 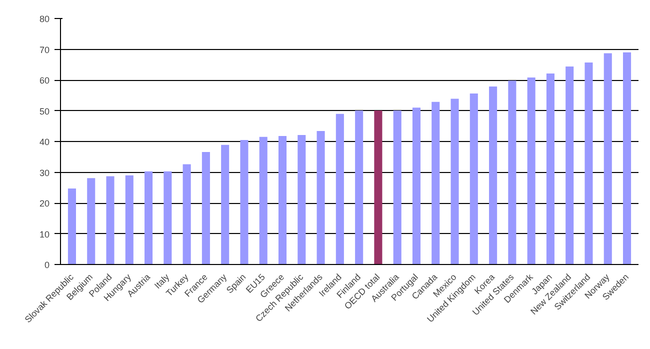 What do you see at coordinates (44, 173) in the screenshot?
I see `y-tick-label: 30` at bounding box center [44, 173].